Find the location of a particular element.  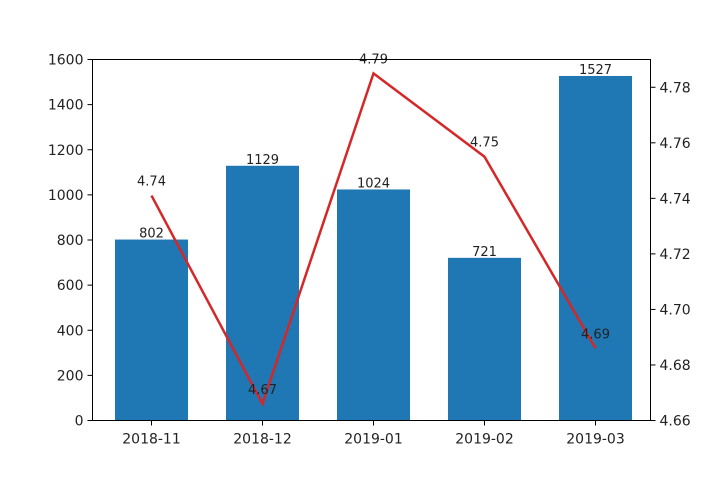

line-value-label: 4.74 is located at coordinates (151, 182).